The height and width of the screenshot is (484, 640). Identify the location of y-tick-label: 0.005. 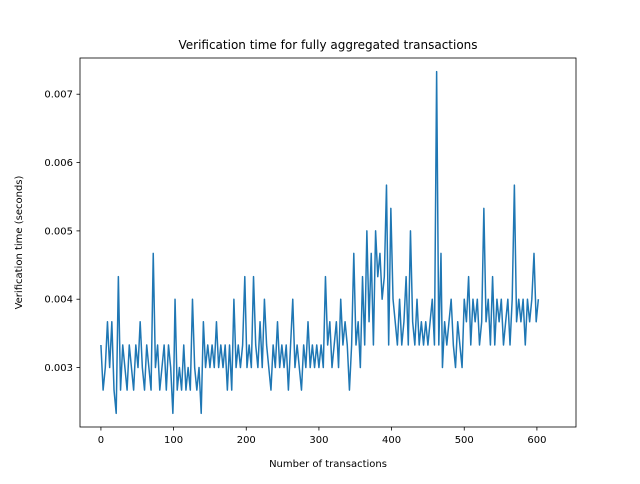
(58, 231).